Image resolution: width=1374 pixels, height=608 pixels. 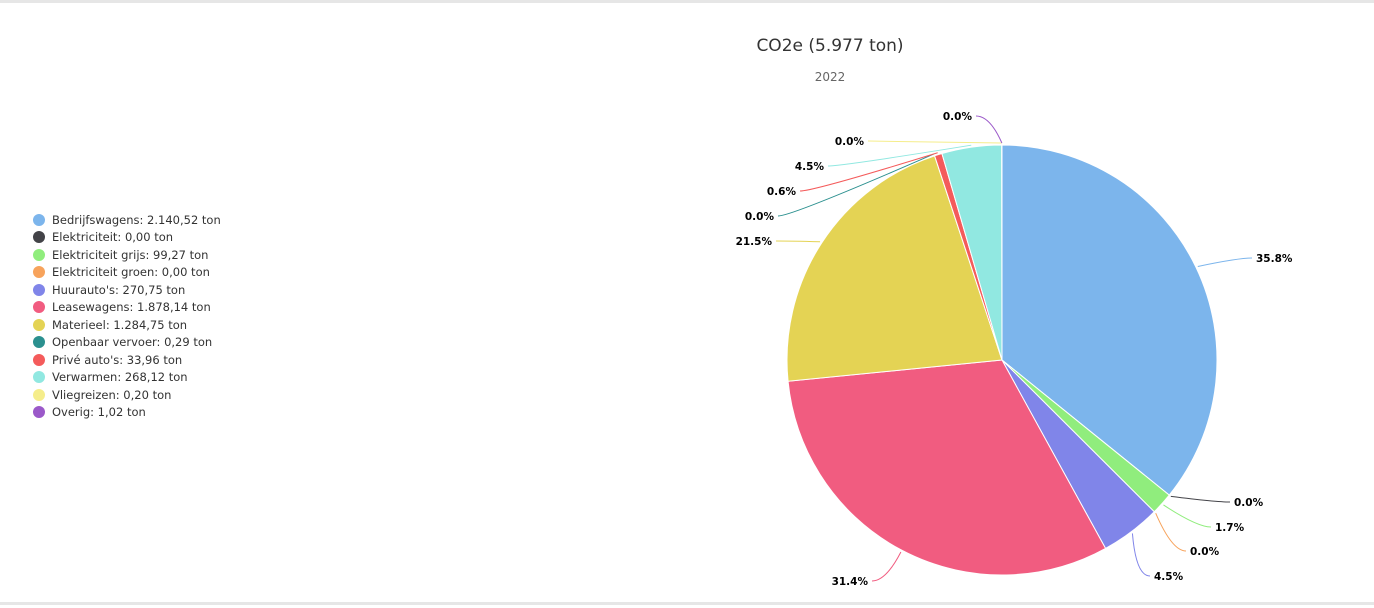 I want to click on data-label: 1.7%, so click(x=1230, y=528).